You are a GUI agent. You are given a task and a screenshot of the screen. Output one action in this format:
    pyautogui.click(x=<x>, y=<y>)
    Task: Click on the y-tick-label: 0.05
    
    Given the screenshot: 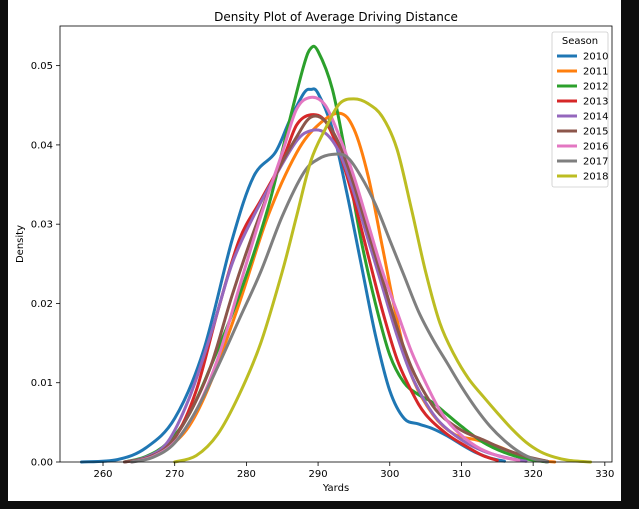 What is the action you would take?
    pyautogui.click(x=42, y=66)
    